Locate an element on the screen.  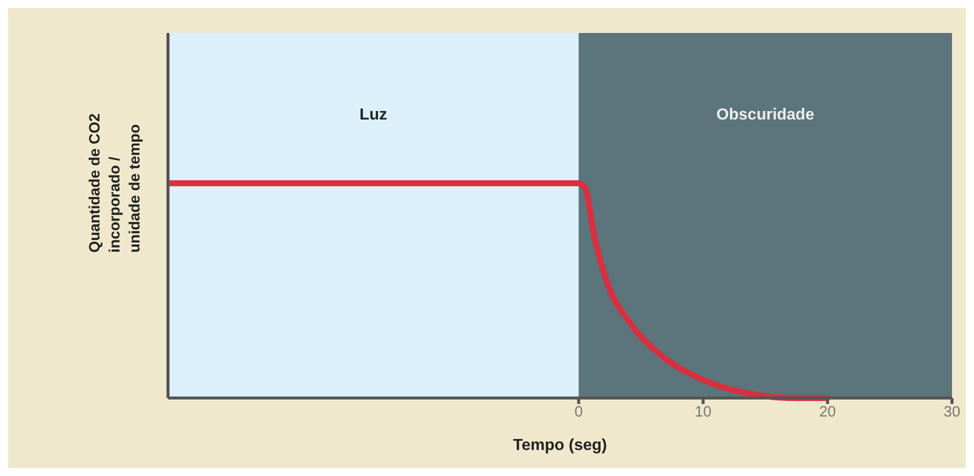
band-label: Obscuridade is located at coordinates (765, 115).